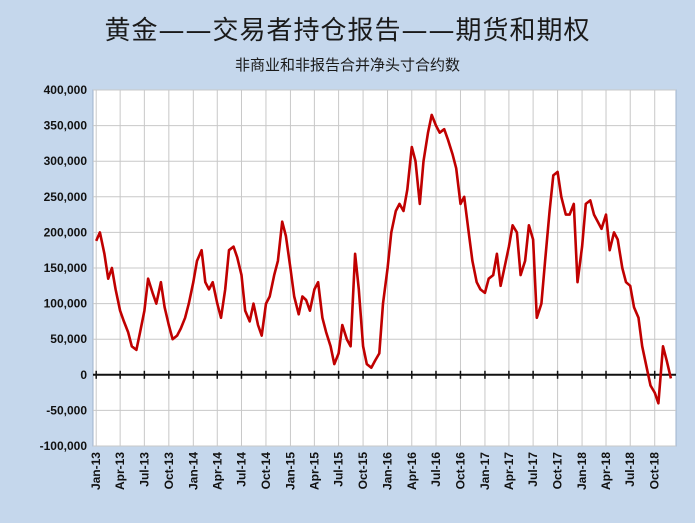 This screenshot has height=523, width=695. I want to click on x-tick-label: Jul-15, so click(339, 469).